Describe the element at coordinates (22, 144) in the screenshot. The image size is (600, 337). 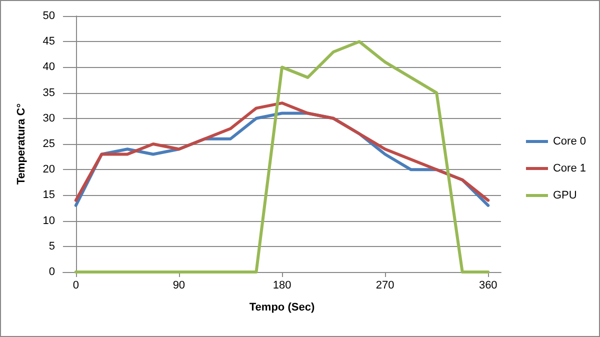
I see `y-axis-title: Temperatura C°` at that location.